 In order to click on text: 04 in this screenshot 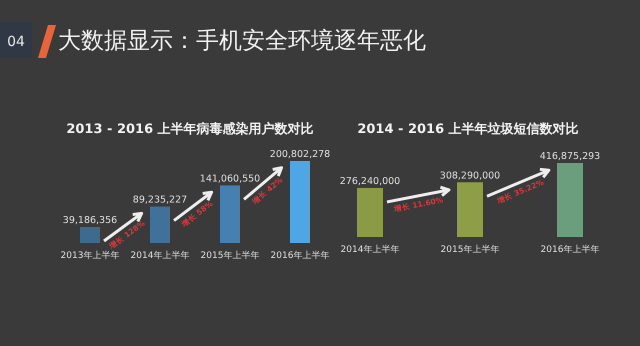, I will do `click(16, 42)`.